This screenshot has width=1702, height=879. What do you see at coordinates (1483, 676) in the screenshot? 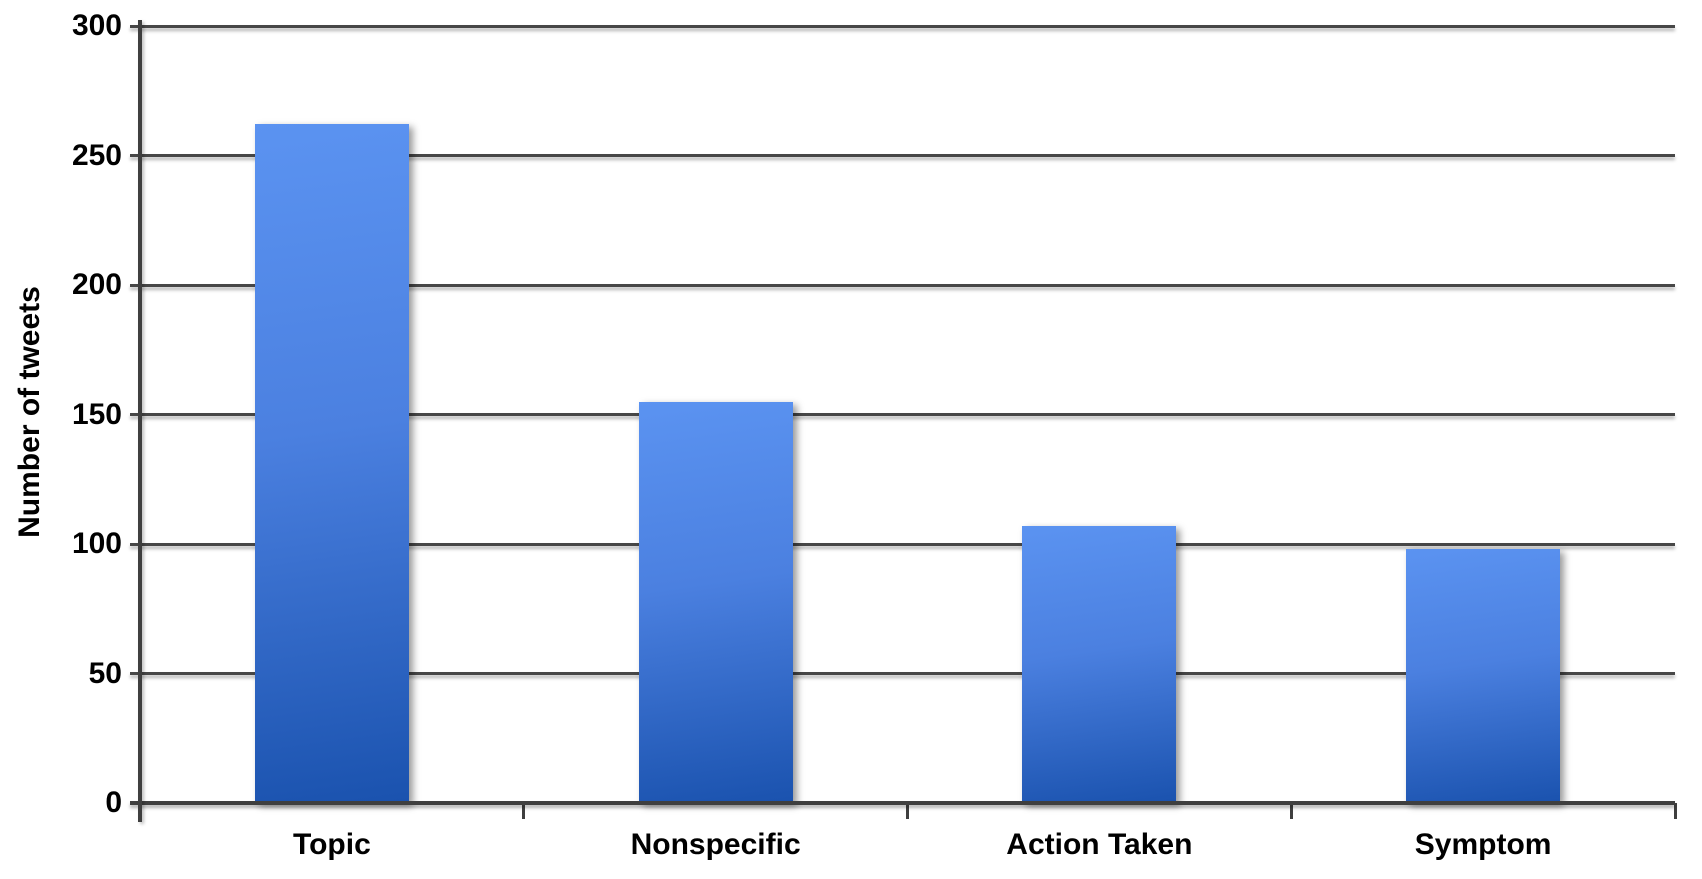
I see `bar-symptom` at bounding box center [1483, 676].